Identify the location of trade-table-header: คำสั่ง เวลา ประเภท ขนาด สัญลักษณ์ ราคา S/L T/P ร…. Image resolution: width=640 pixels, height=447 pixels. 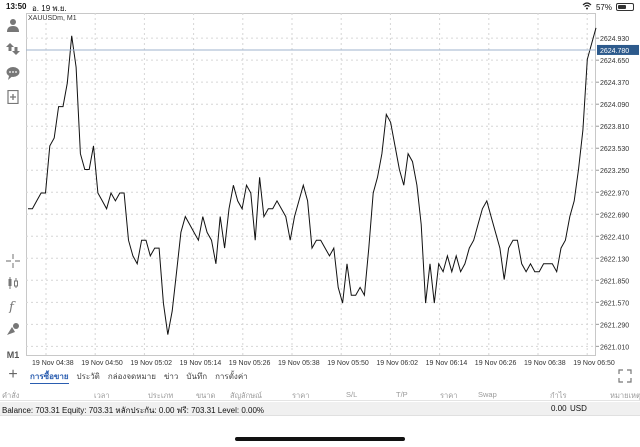
(320, 395).